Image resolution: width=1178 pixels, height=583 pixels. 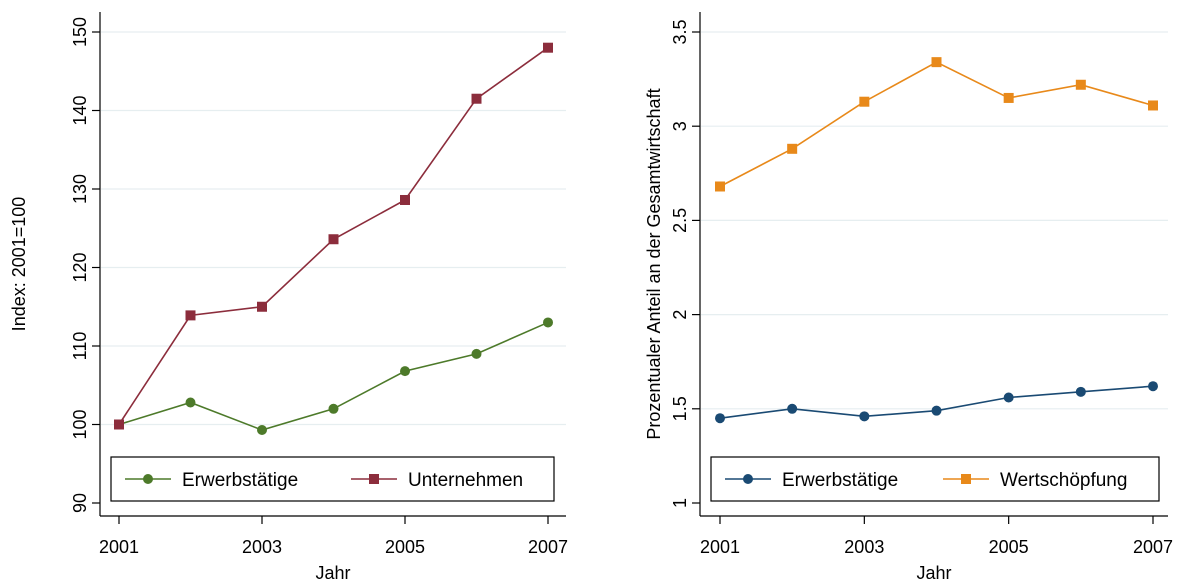 I want to click on y-tick-label: 110, so click(x=80, y=346).